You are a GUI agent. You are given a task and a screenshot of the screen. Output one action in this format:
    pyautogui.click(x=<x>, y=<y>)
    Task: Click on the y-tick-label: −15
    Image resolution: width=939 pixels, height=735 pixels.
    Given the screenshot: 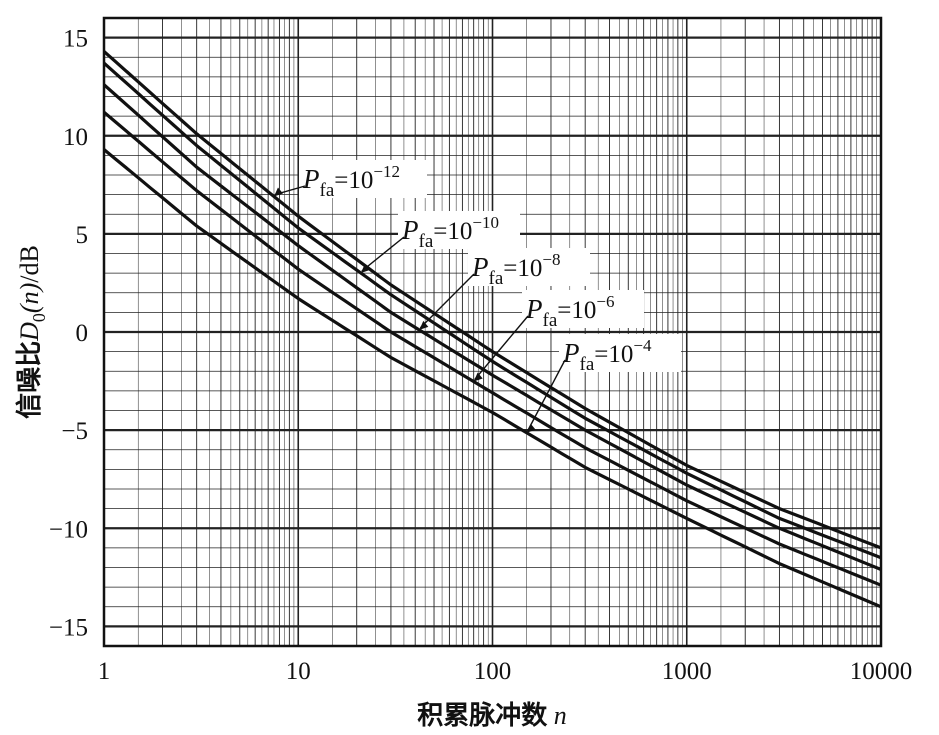 What is the action you would take?
    pyautogui.click(x=68, y=627)
    